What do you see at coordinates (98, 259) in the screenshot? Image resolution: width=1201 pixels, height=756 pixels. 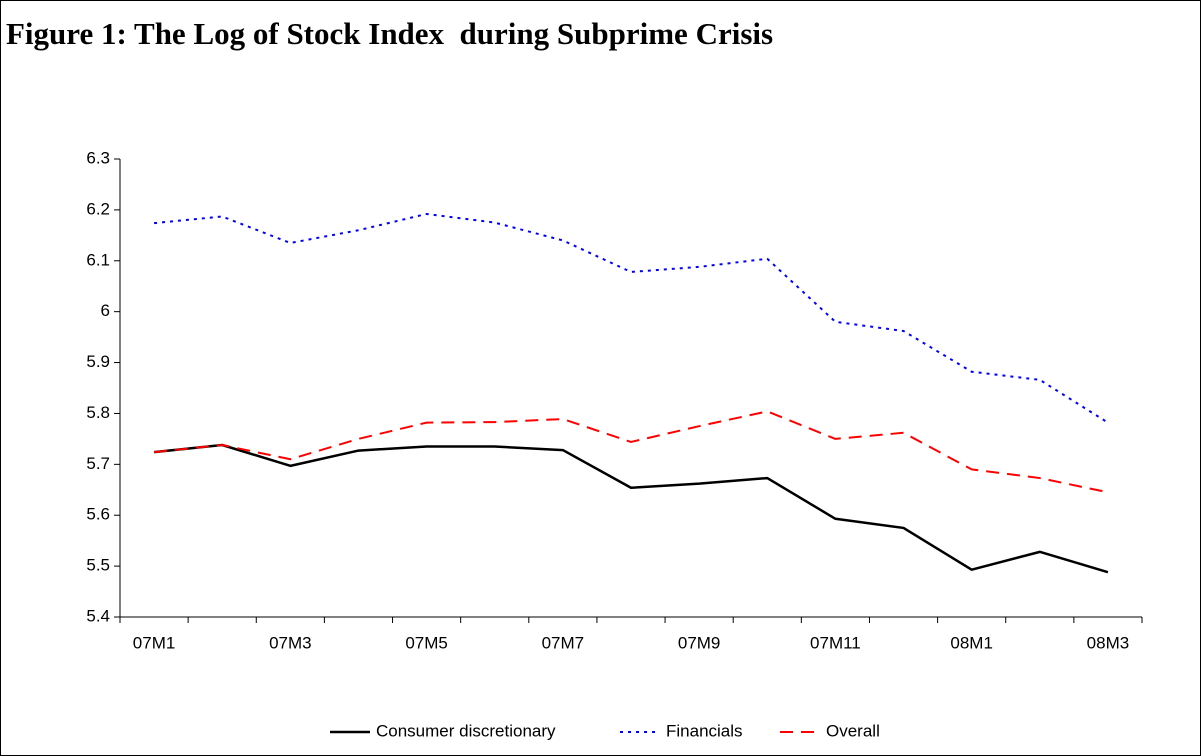 I see `y-tick-label: 6.1` at bounding box center [98, 259].